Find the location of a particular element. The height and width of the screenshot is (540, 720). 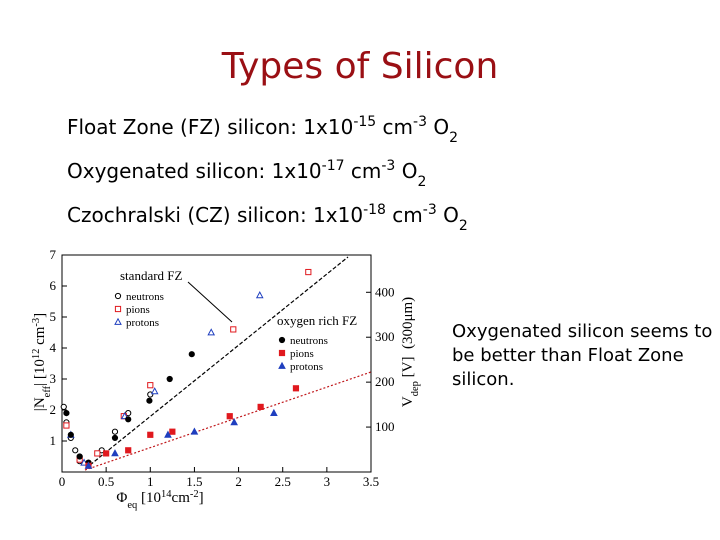

y2-tick-label: 100 is located at coordinates (385, 426).